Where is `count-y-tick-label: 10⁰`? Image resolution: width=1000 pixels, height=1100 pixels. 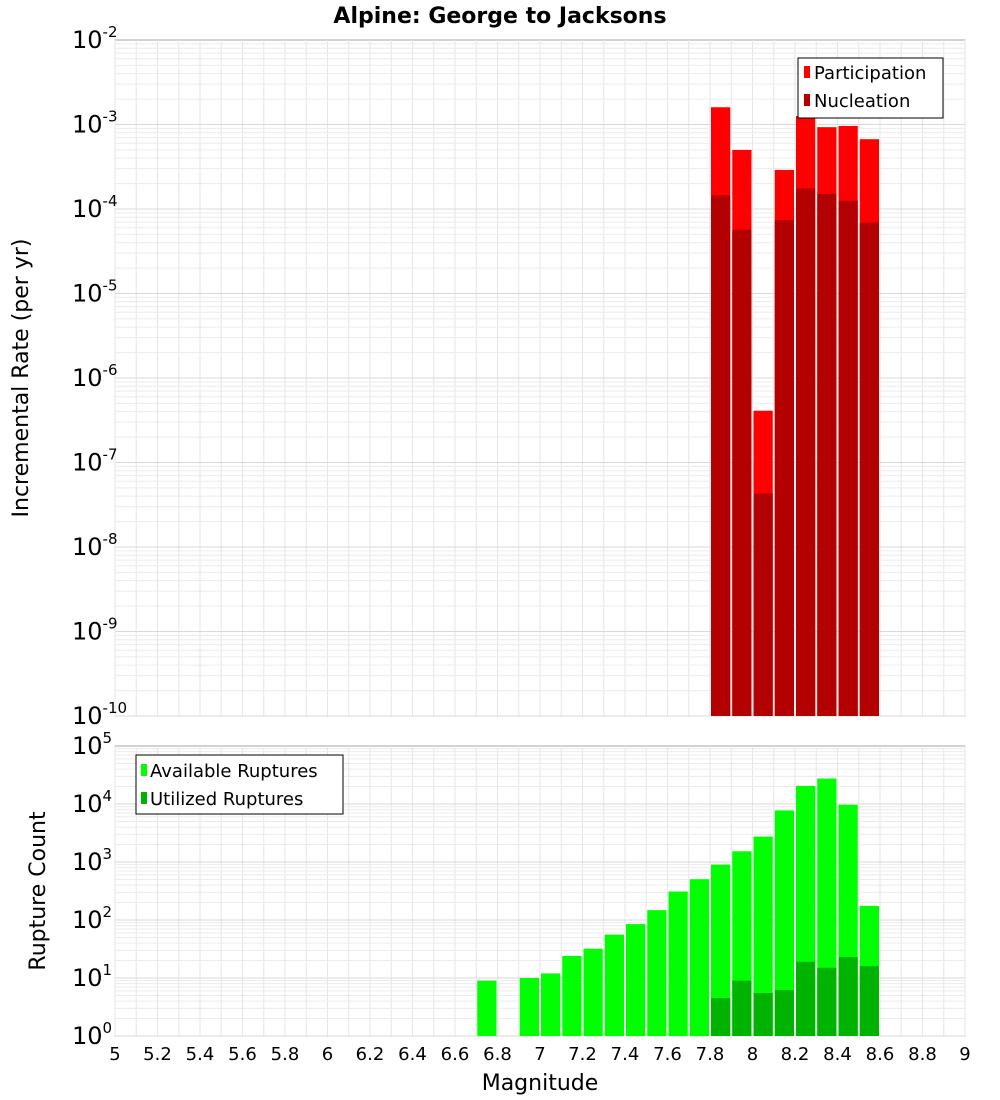 count-y-tick-label: 10⁰ is located at coordinates (92, 1034).